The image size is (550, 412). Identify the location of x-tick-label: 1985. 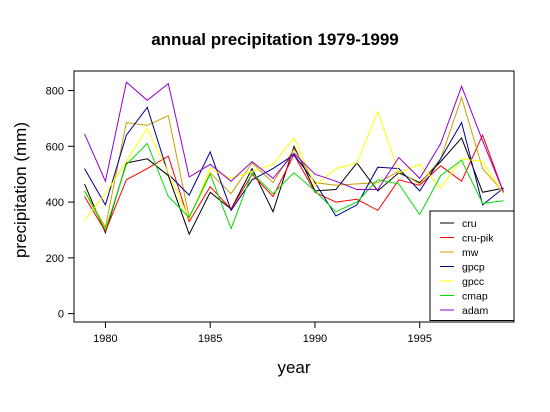
(210, 339).